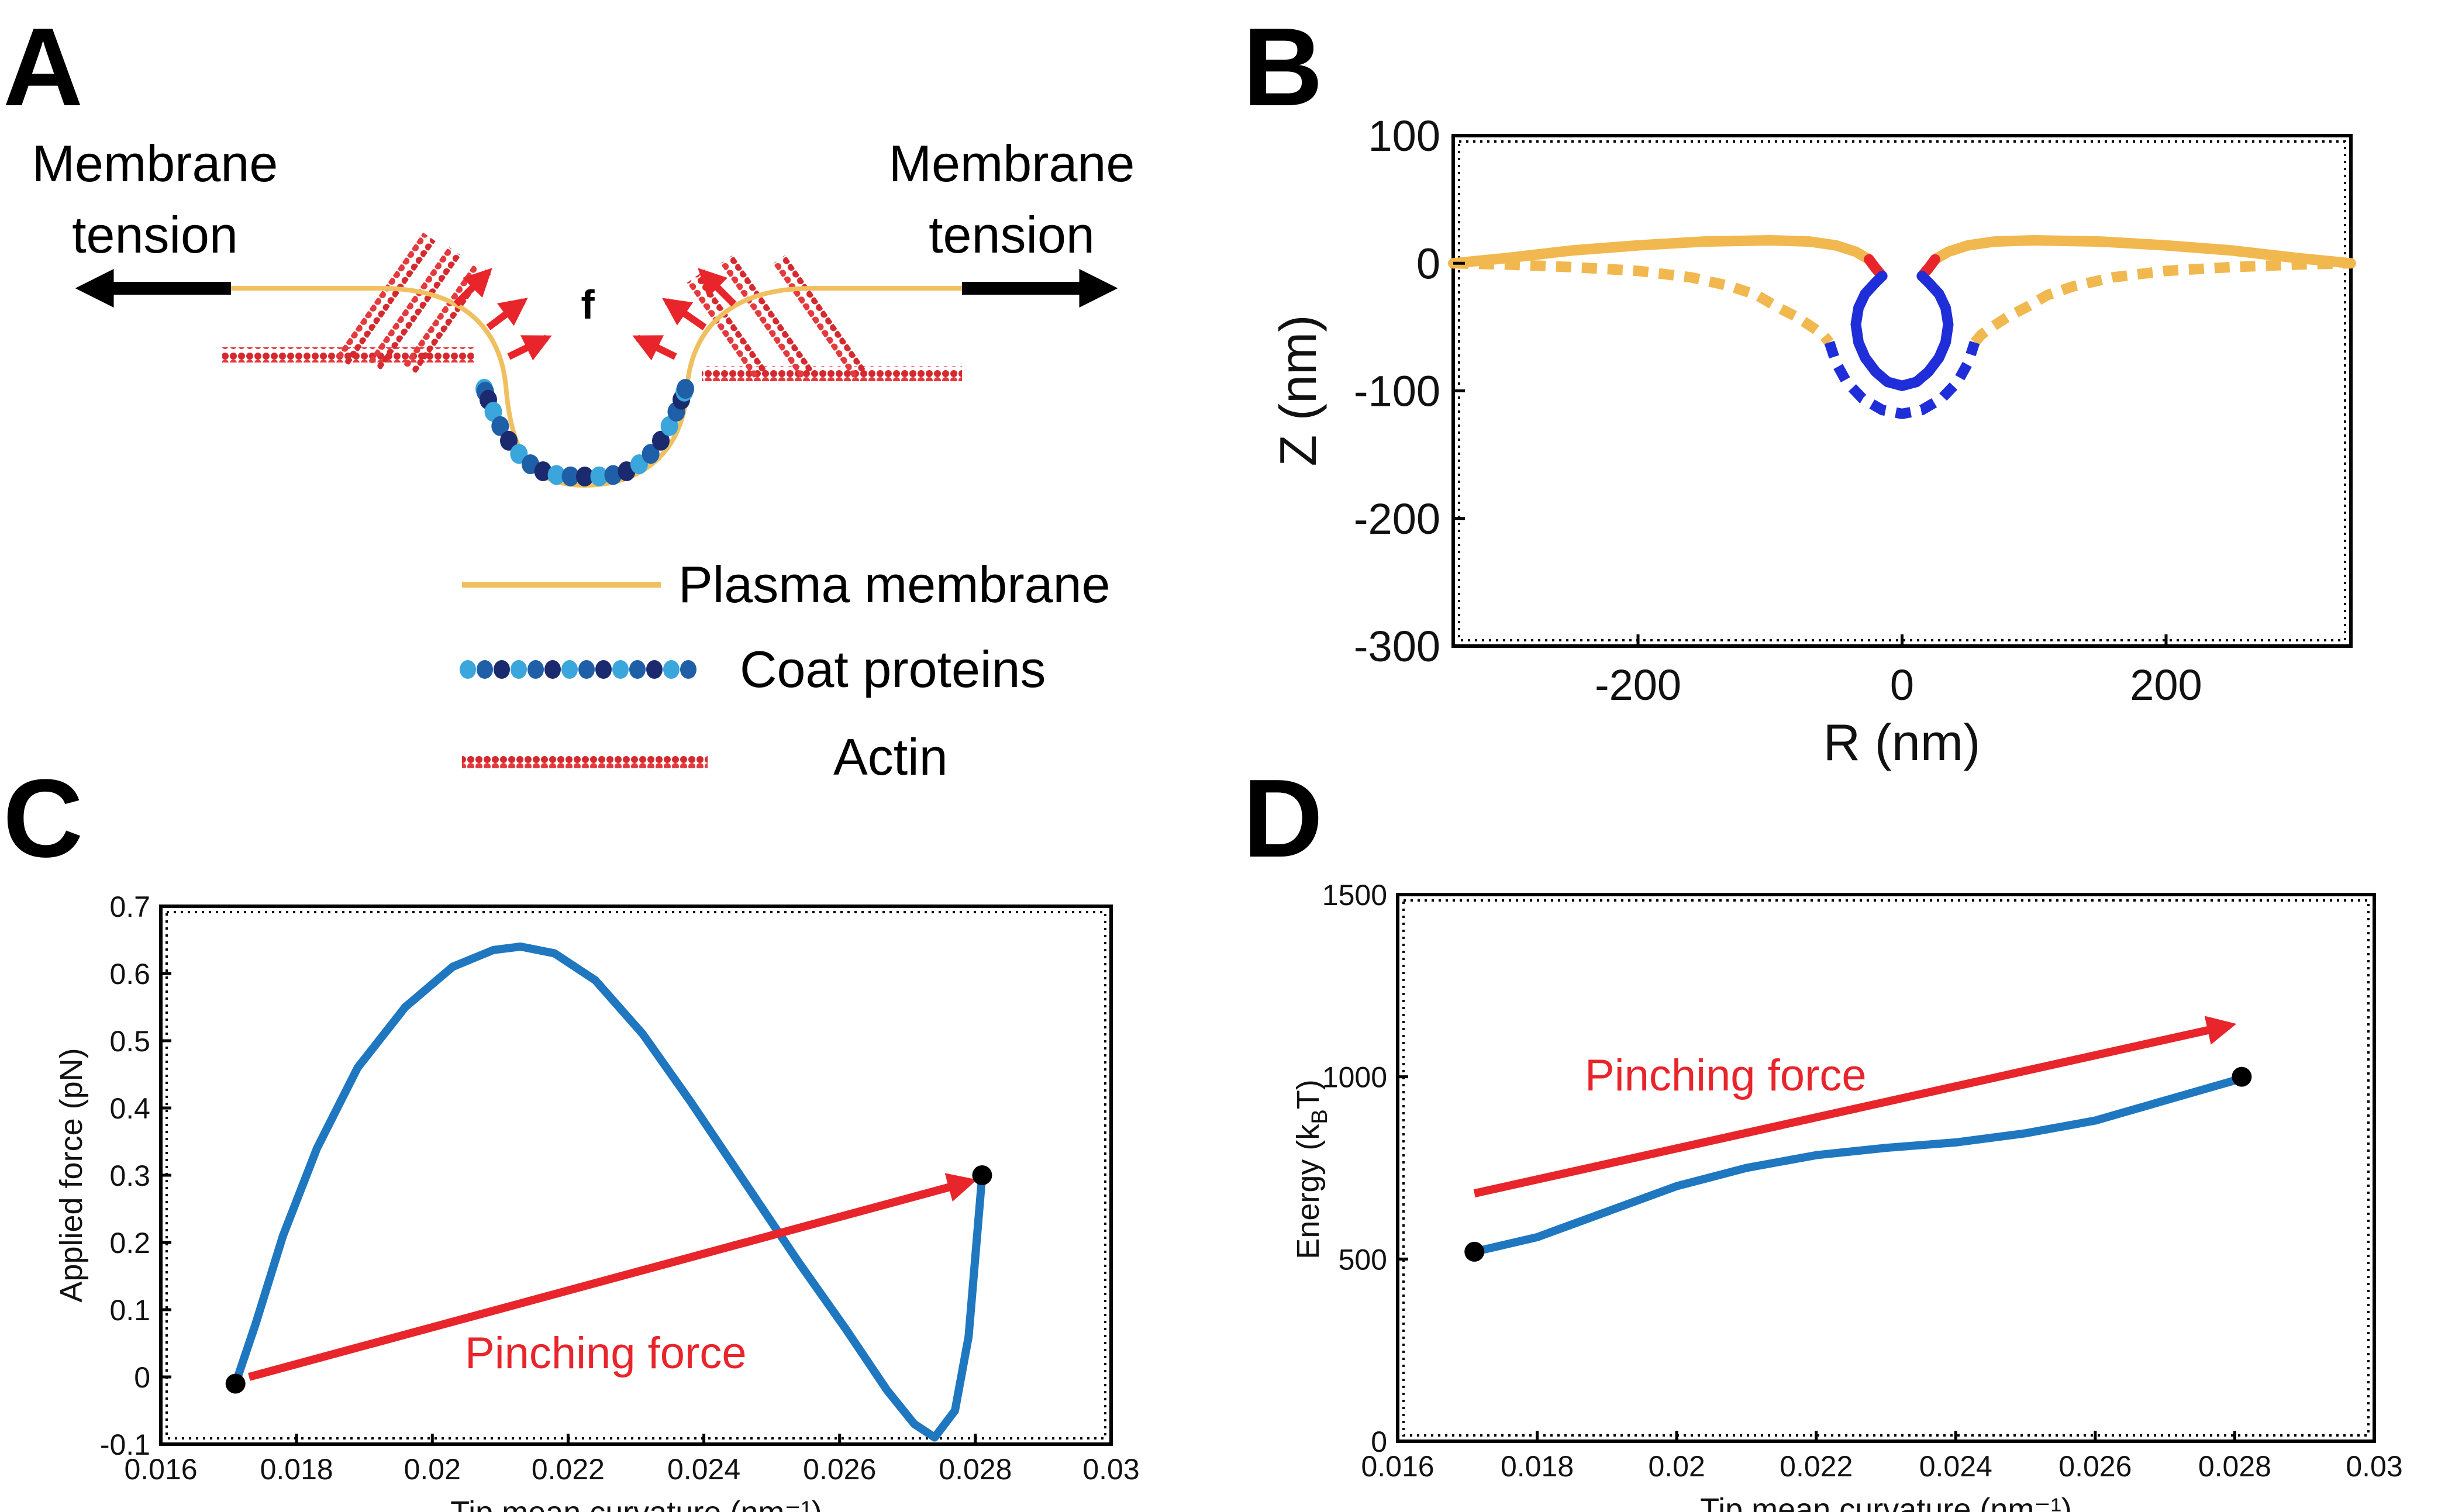  What do you see at coordinates (129, 1108) in the screenshot?
I see `y-tick-label: 0.4` at bounding box center [129, 1108].